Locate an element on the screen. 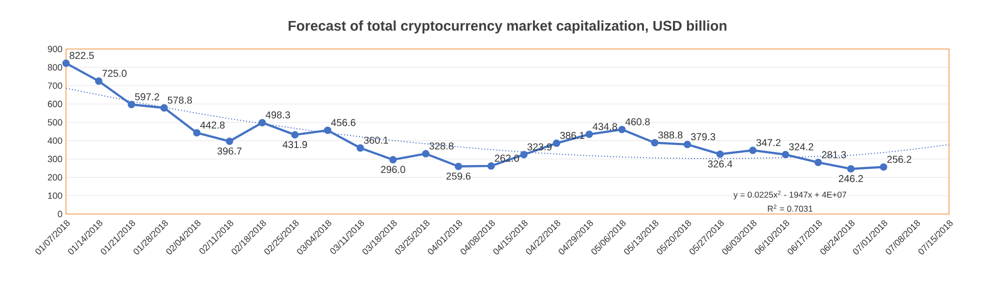  data-label: 379.3 is located at coordinates (703, 136).